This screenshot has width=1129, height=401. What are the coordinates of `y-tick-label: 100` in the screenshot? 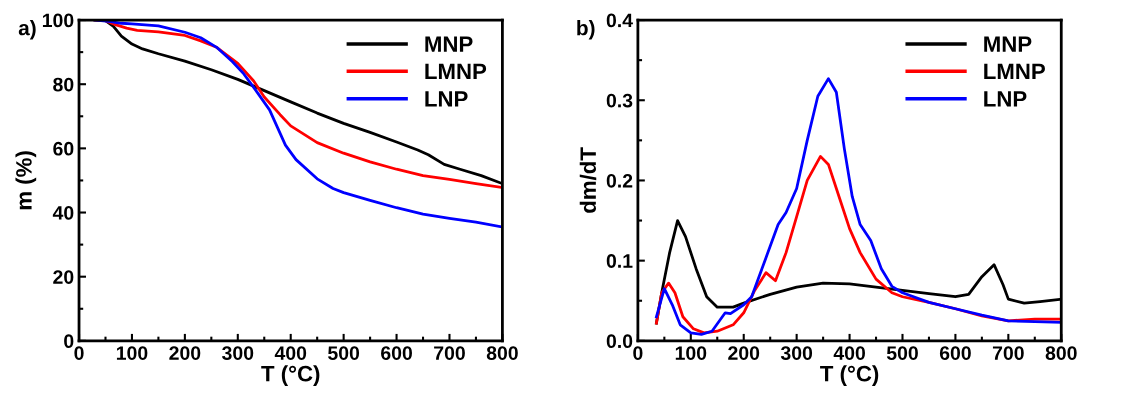 It's located at (58, 20).